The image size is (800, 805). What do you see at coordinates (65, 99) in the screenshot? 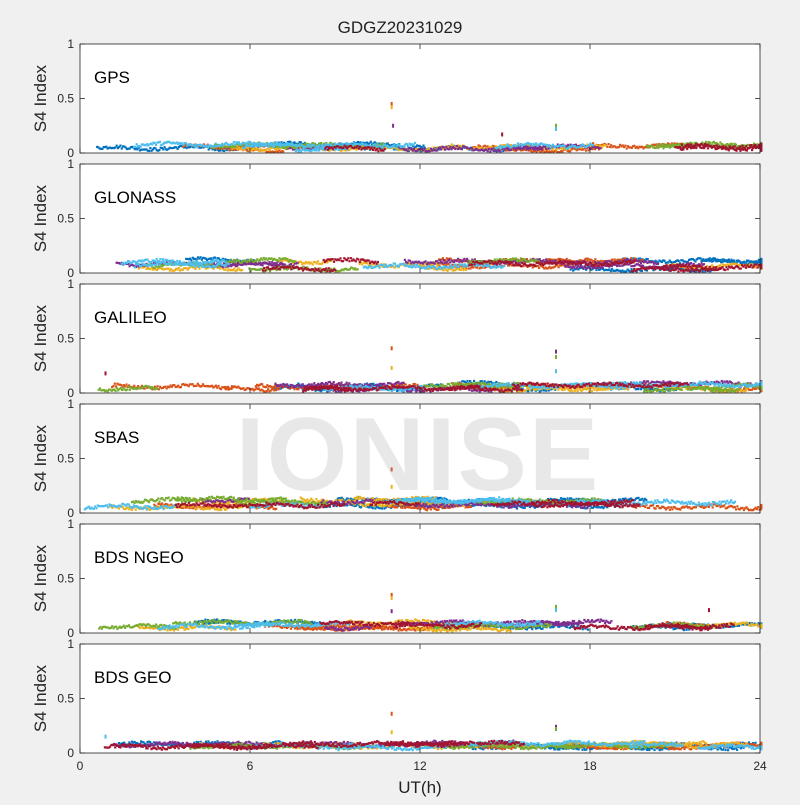
I see `y-tick-label: 0.5` at bounding box center [65, 99].